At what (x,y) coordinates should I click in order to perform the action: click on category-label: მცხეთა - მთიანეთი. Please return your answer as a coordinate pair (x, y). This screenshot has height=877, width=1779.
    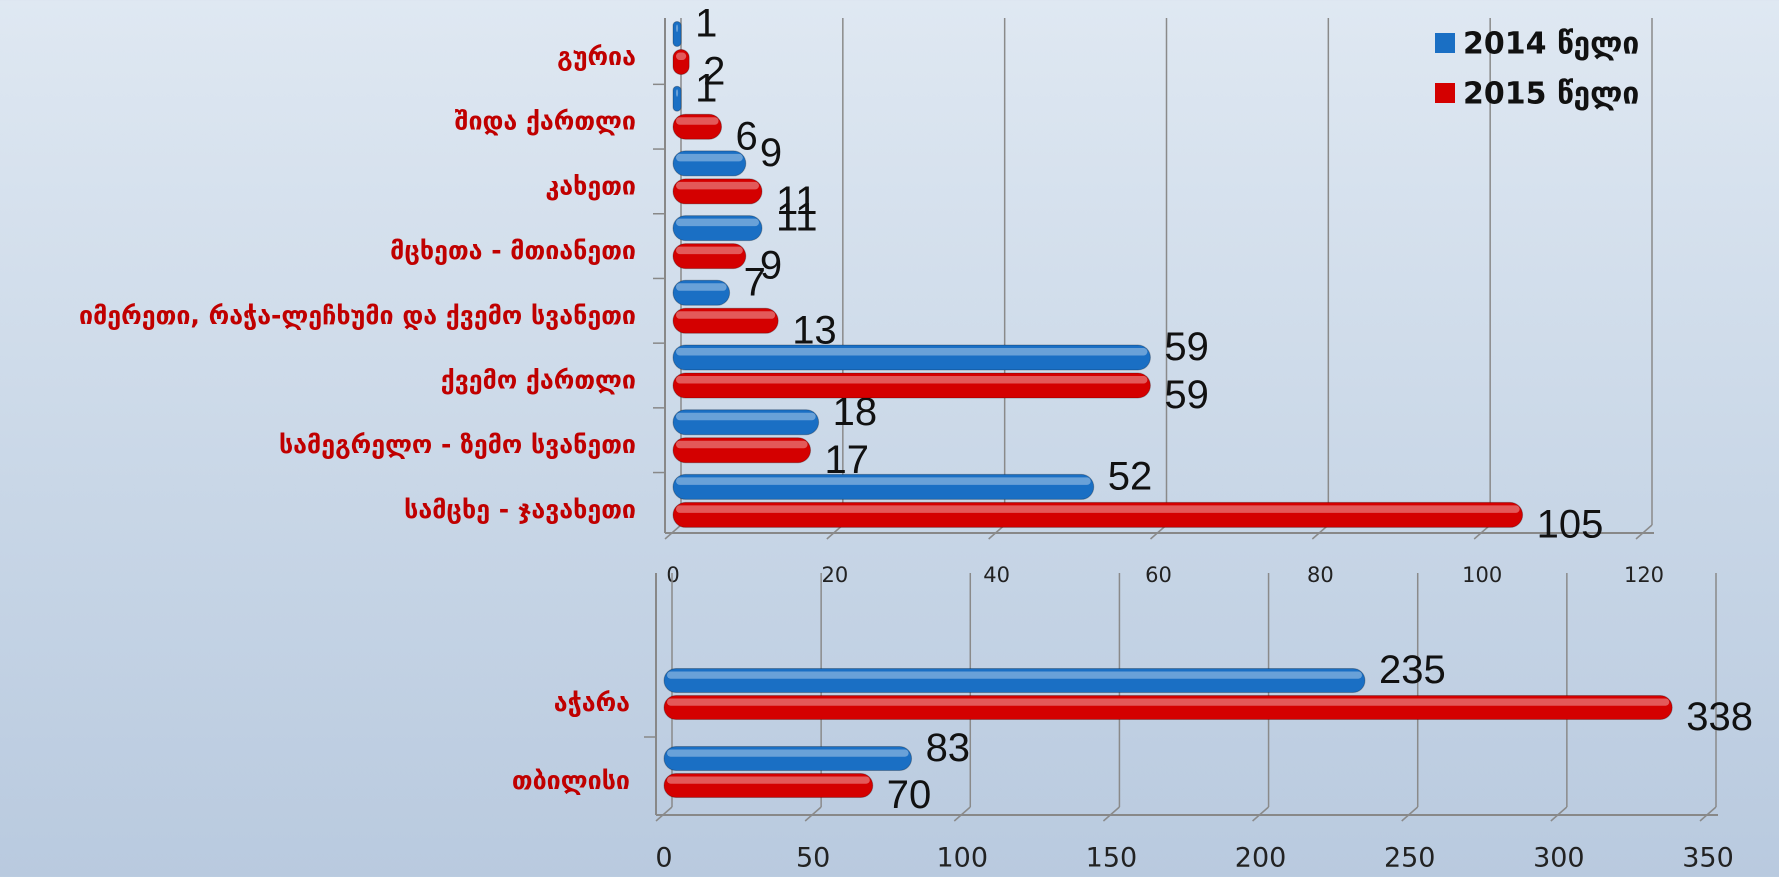
    Looking at the image, I should click on (513, 250).